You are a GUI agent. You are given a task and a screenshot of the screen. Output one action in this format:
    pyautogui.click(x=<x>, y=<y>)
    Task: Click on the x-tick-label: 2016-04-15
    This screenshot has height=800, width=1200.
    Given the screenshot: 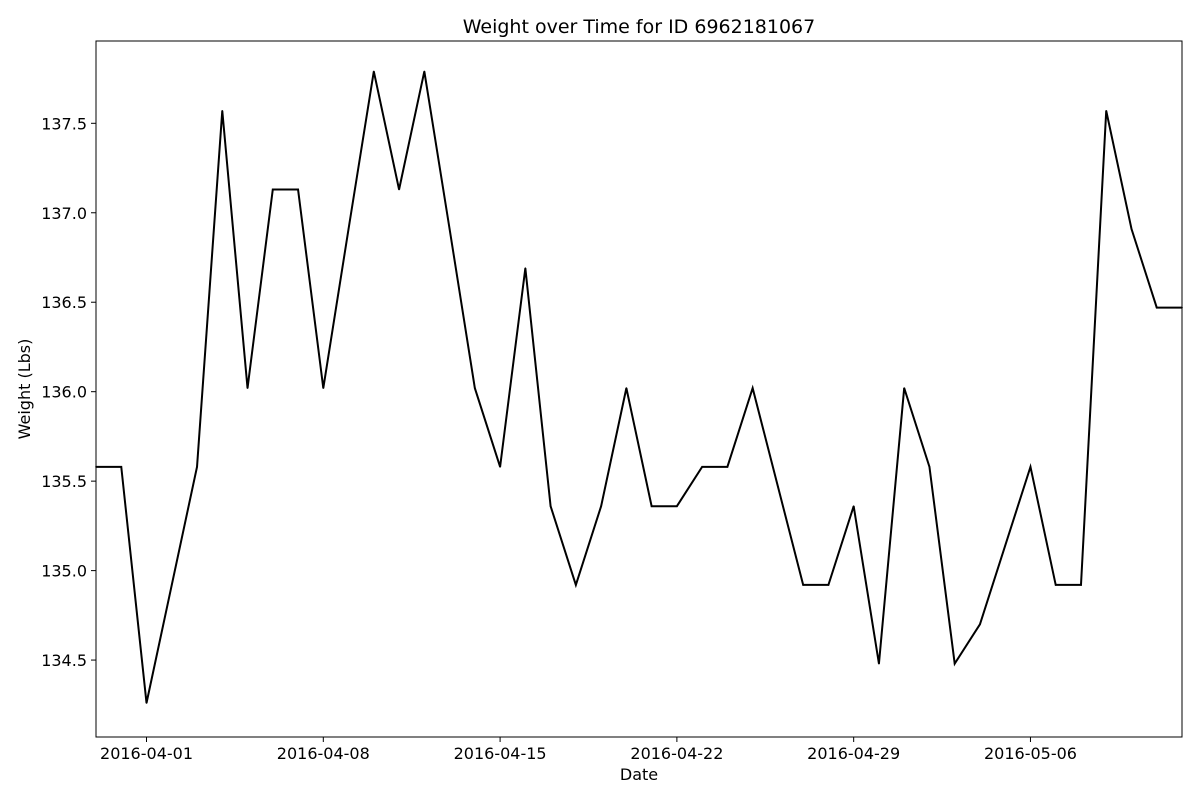 What is the action you would take?
    pyautogui.click(x=500, y=753)
    